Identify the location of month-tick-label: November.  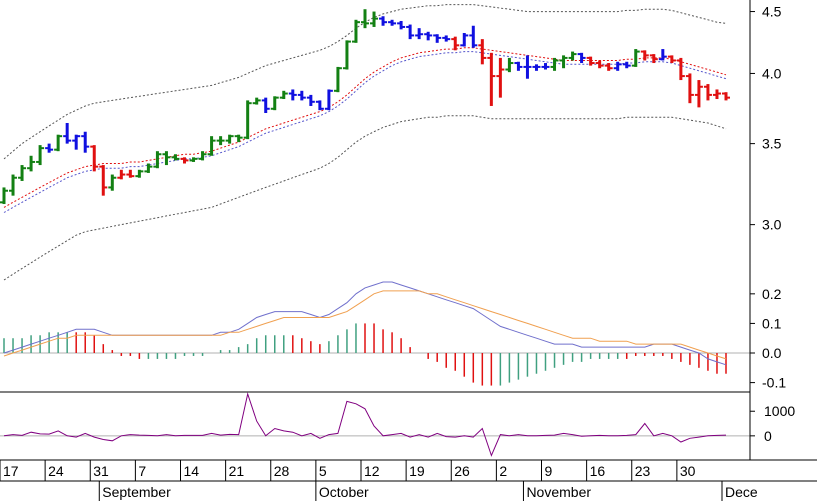
(558, 492).